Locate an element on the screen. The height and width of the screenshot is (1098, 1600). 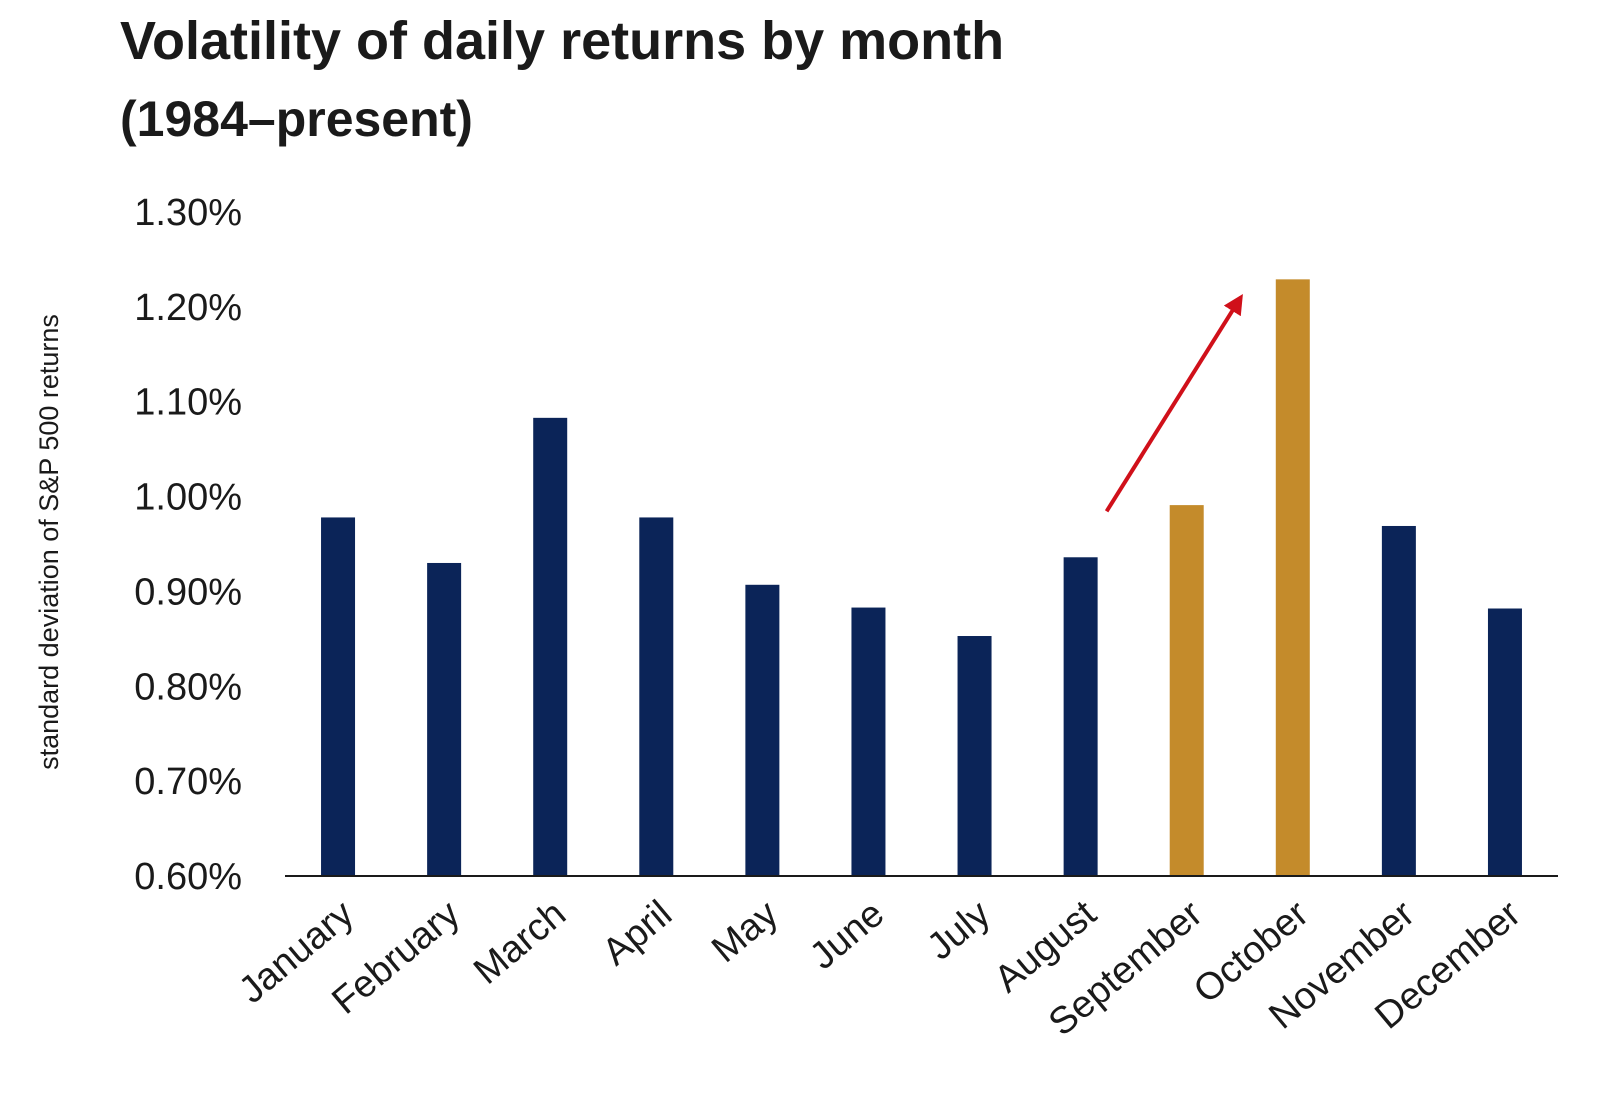
bar-december is located at coordinates (1504, 742).